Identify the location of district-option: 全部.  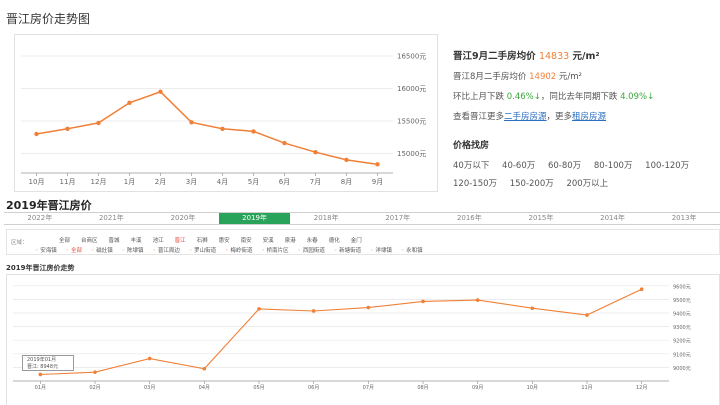
(65, 241).